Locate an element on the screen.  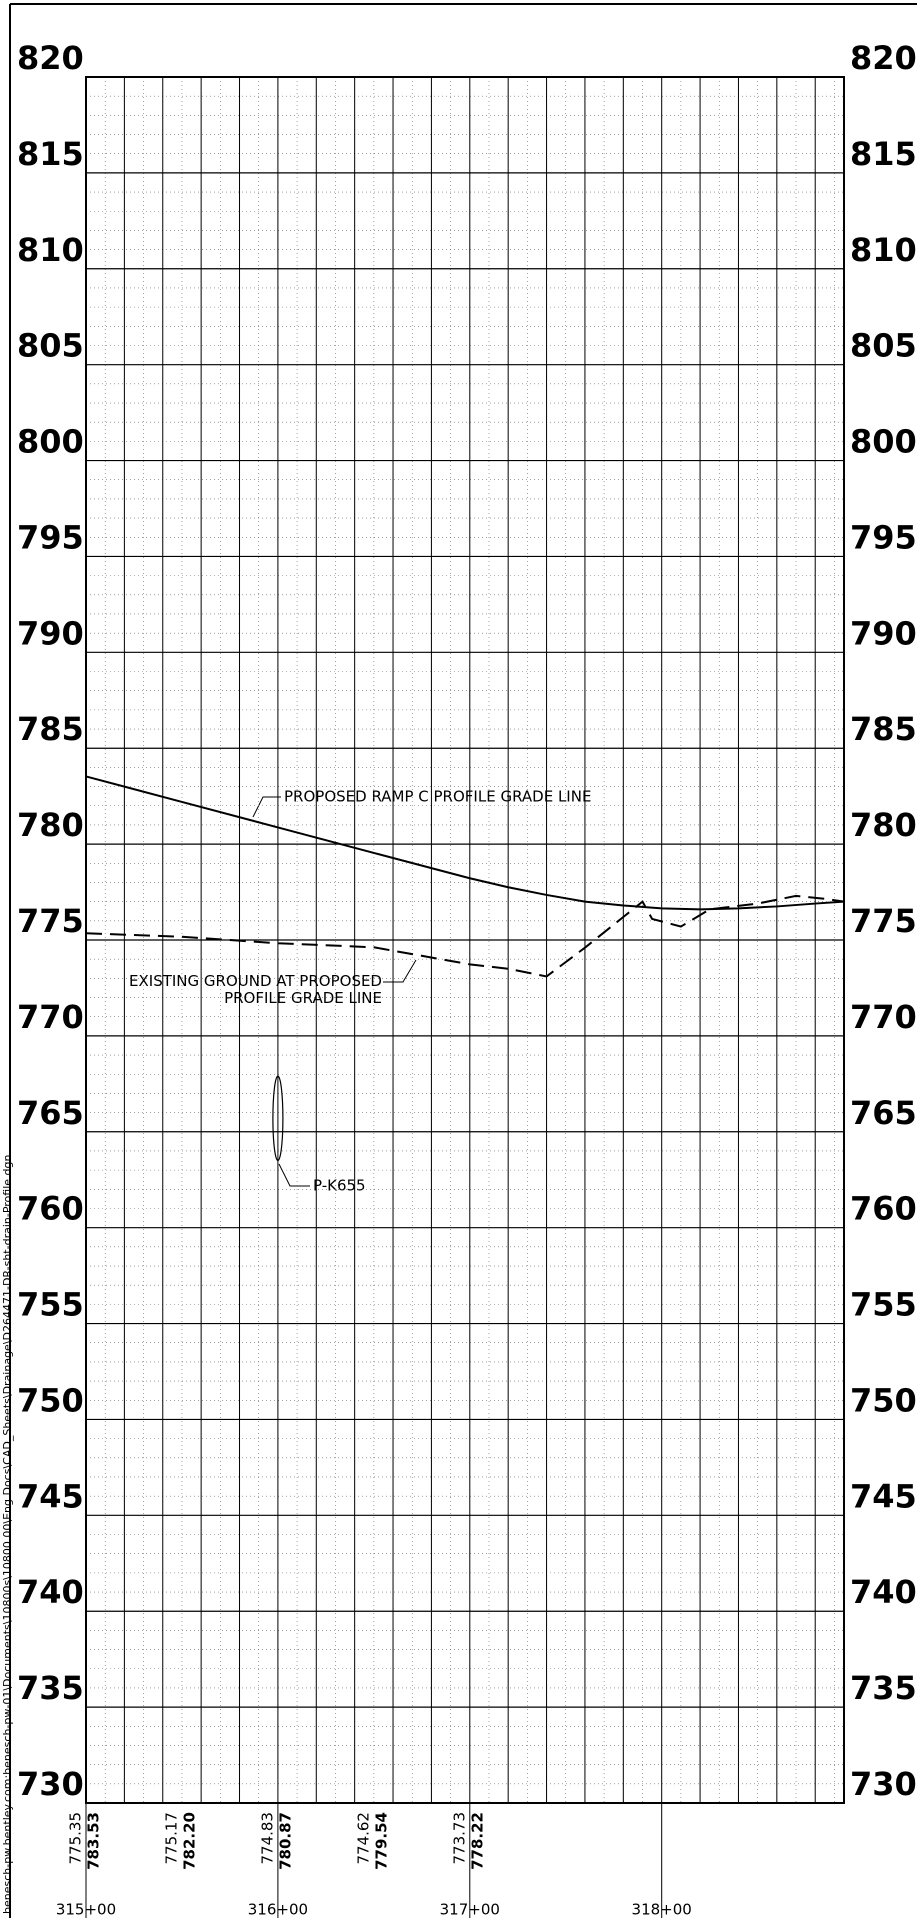
elevation-label: 774.62 is located at coordinates (363, 1838).